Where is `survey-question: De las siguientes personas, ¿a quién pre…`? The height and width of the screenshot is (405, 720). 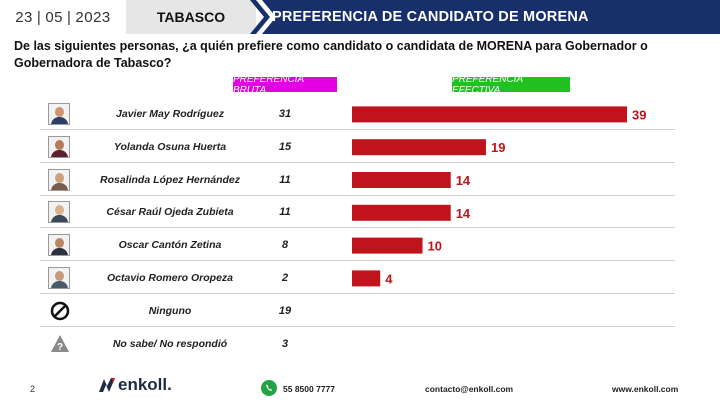 survey-question: De las siguientes personas, ¿a quién pre… is located at coordinates (331, 54).